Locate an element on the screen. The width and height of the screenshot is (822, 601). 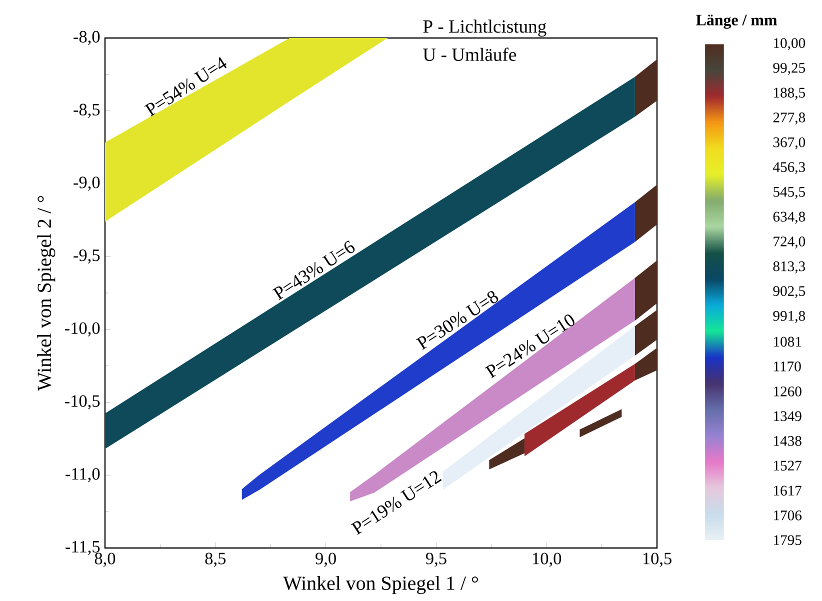
annotation: U - Umläufe is located at coordinates (469, 54).